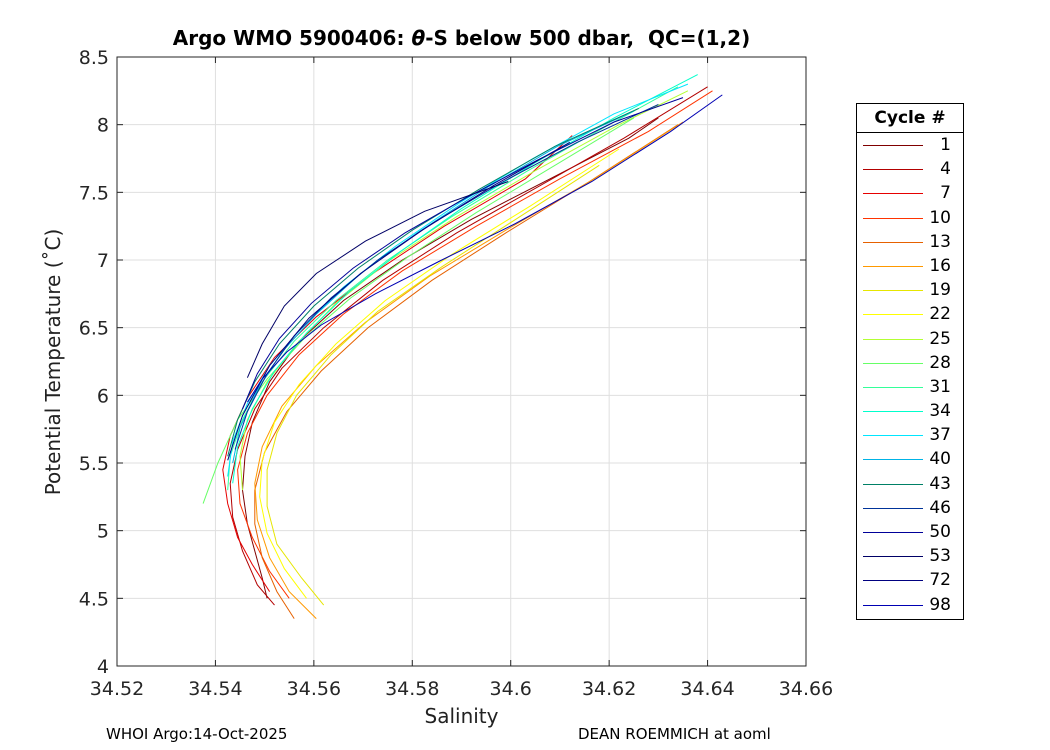  I want to click on legend-label: 16, so click(940, 265).